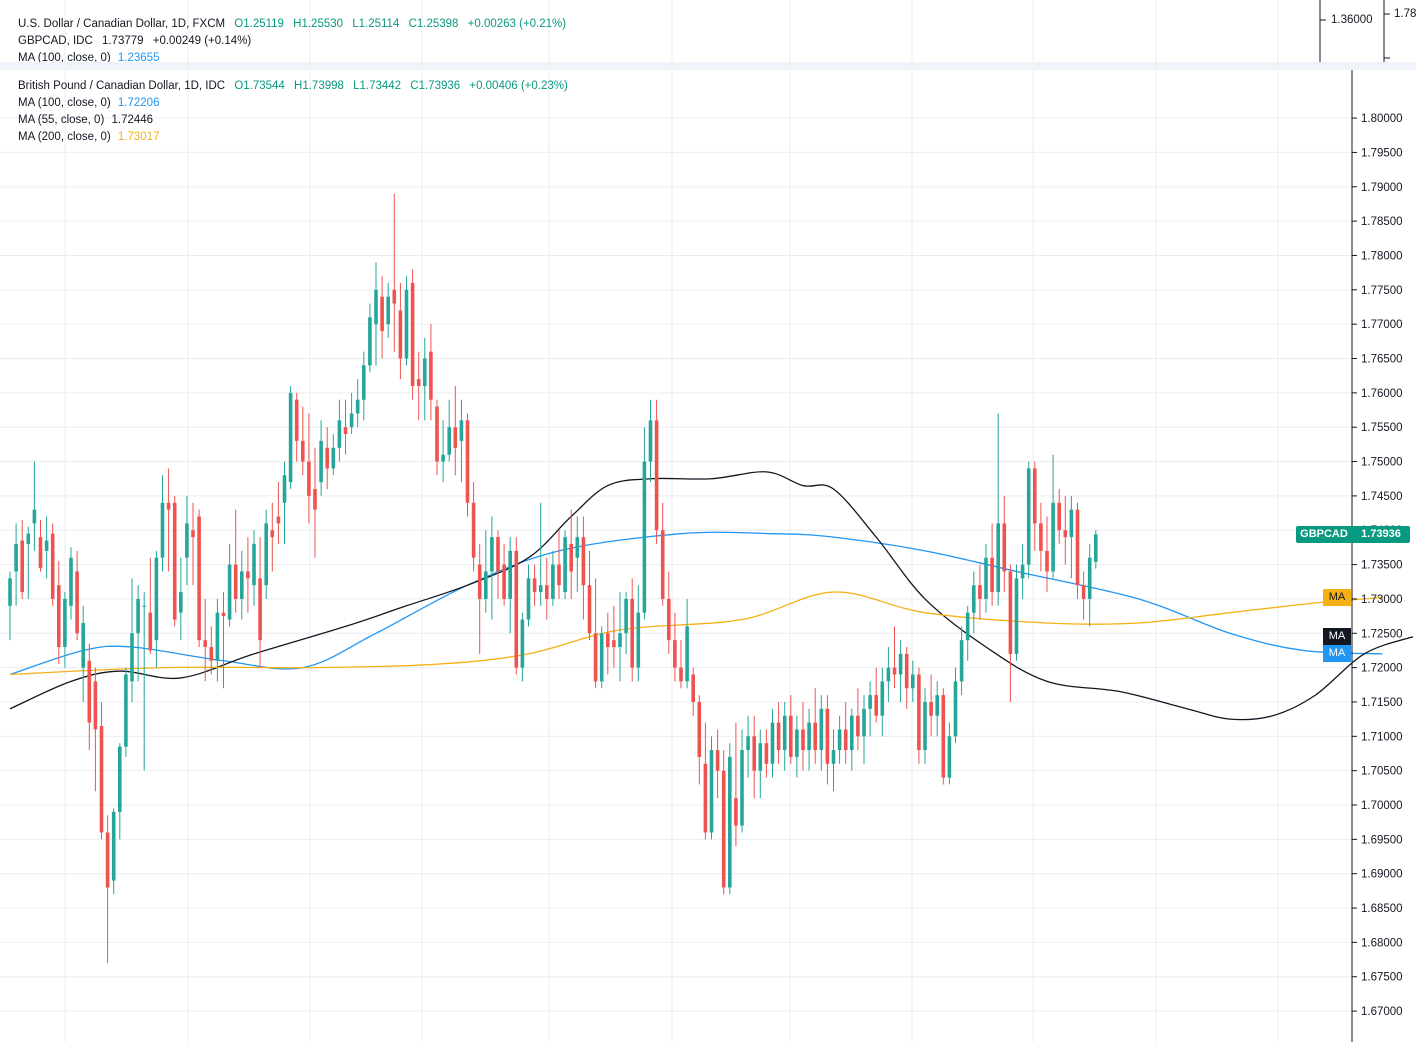  What do you see at coordinates (1405, 14) in the screenshot?
I see `top-axis-label-right: 1.78` at bounding box center [1405, 14].